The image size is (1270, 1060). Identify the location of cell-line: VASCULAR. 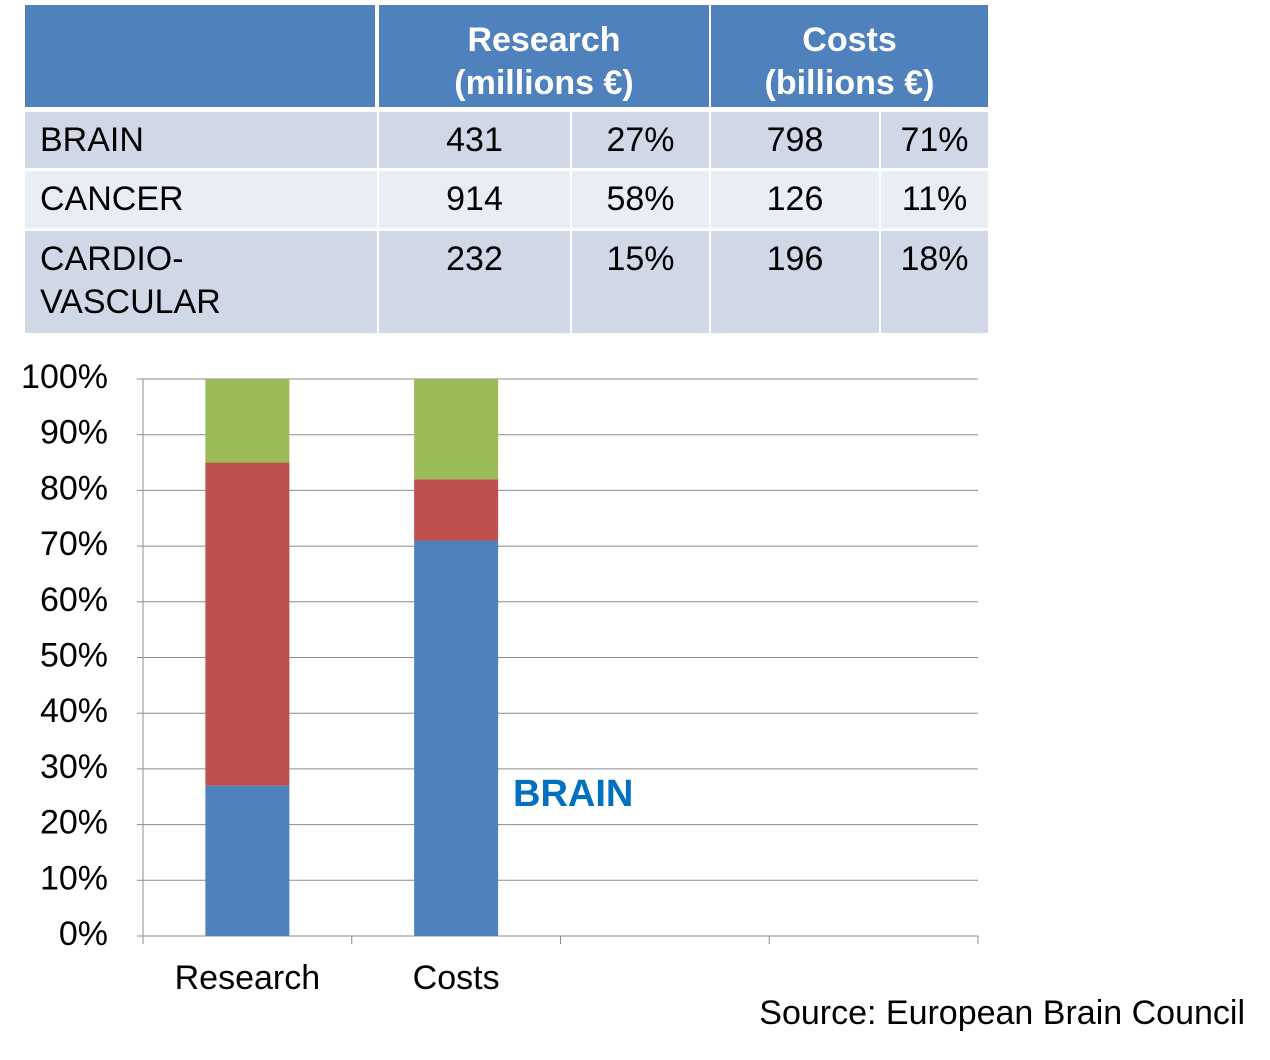
(130, 302).